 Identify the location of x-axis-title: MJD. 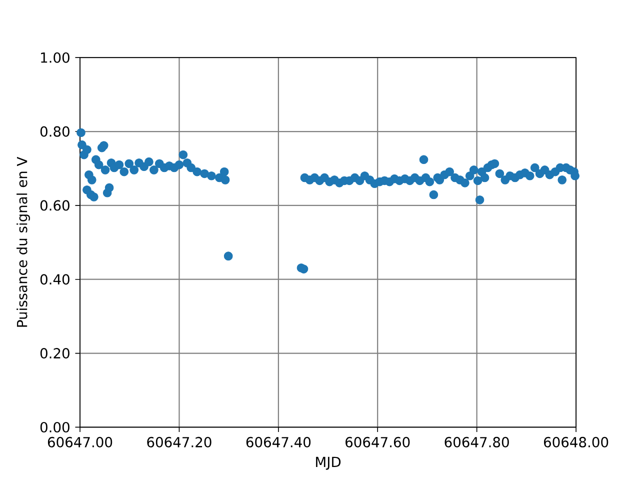
(328, 463).